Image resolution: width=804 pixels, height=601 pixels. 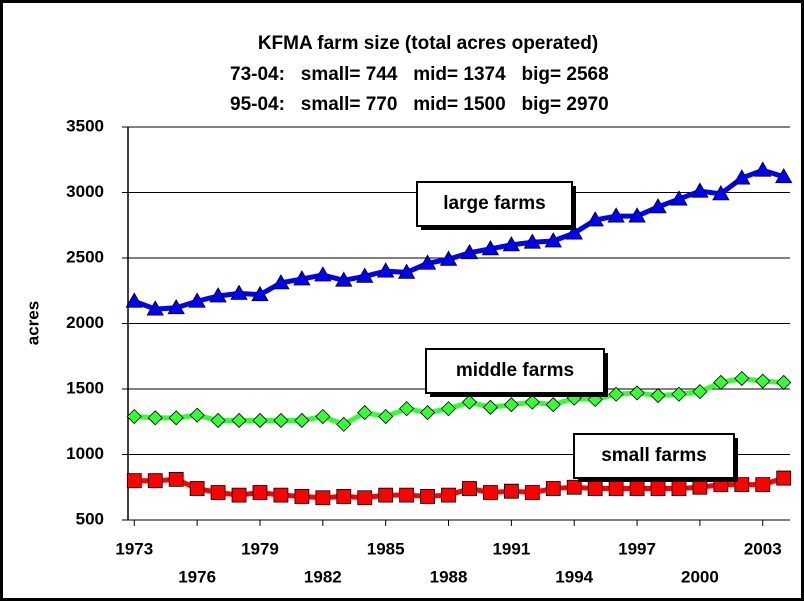 I want to click on x-tick-label: 1976, so click(x=197, y=576).